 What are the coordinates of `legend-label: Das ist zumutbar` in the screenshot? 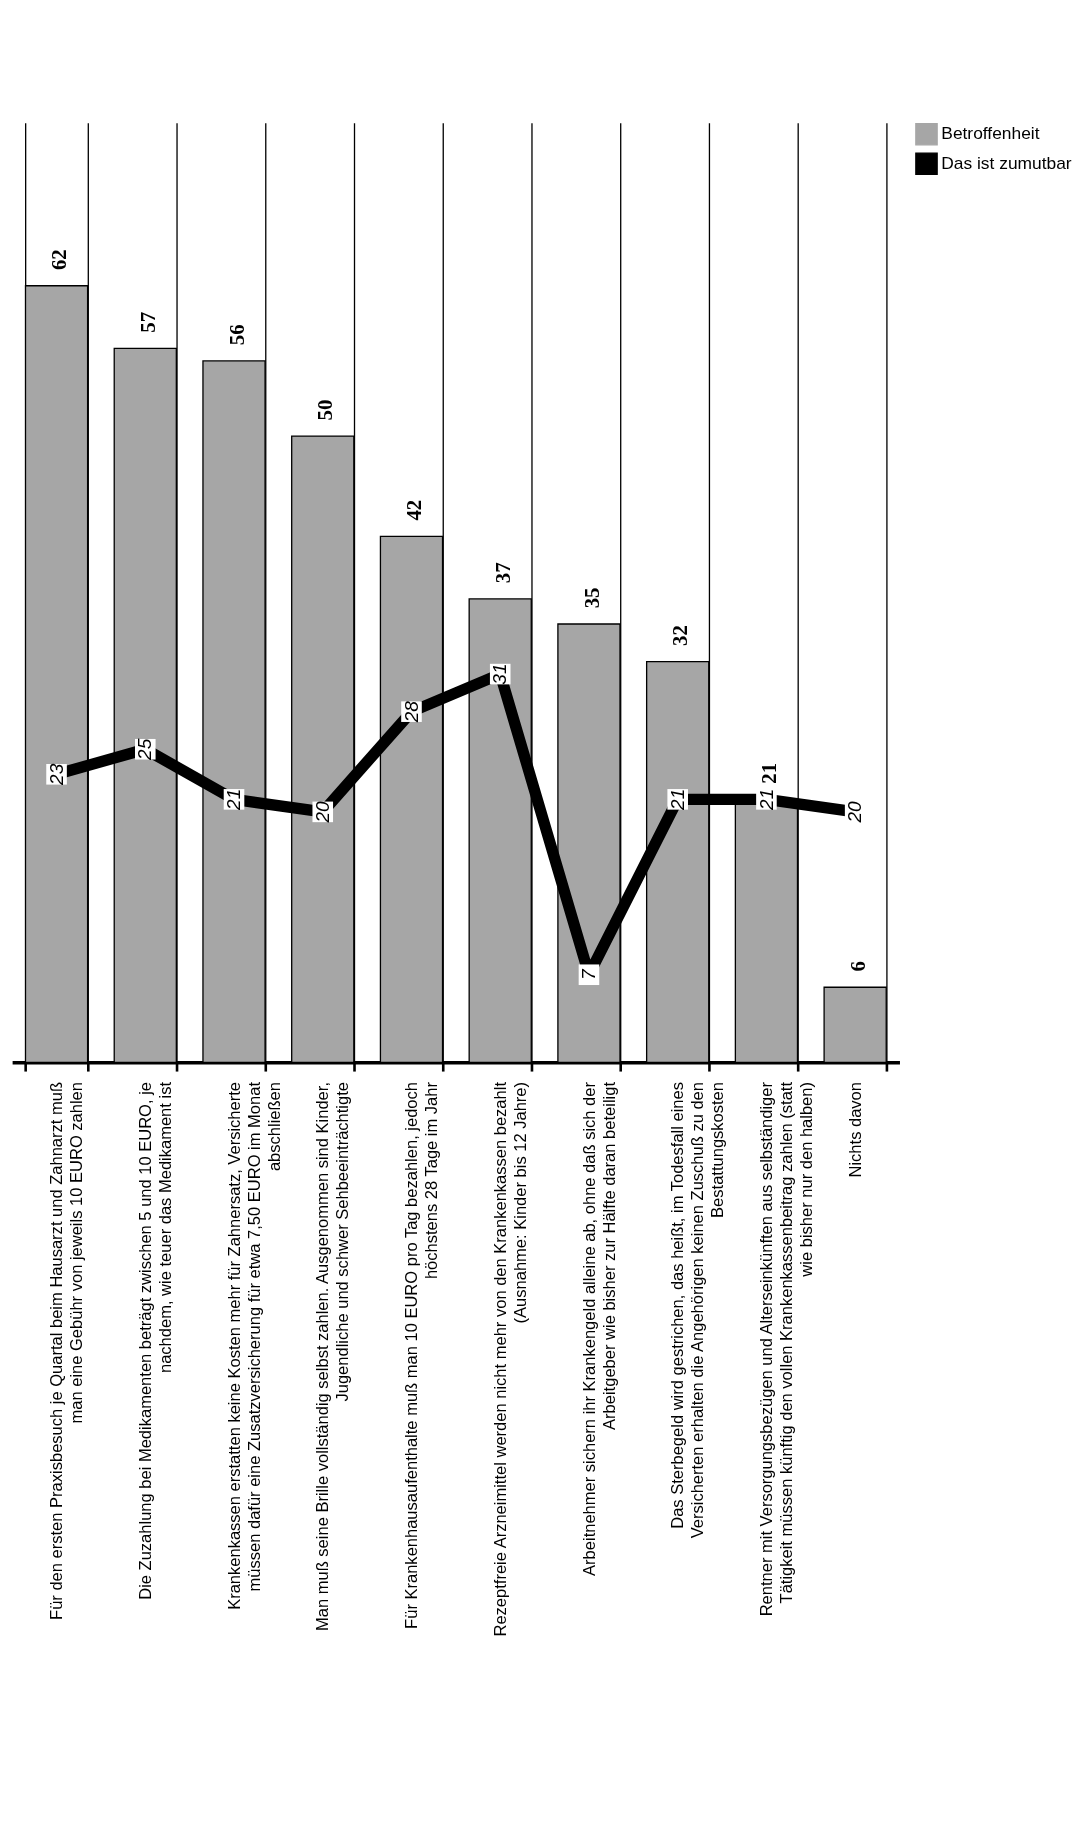 It's located at (1006, 162).